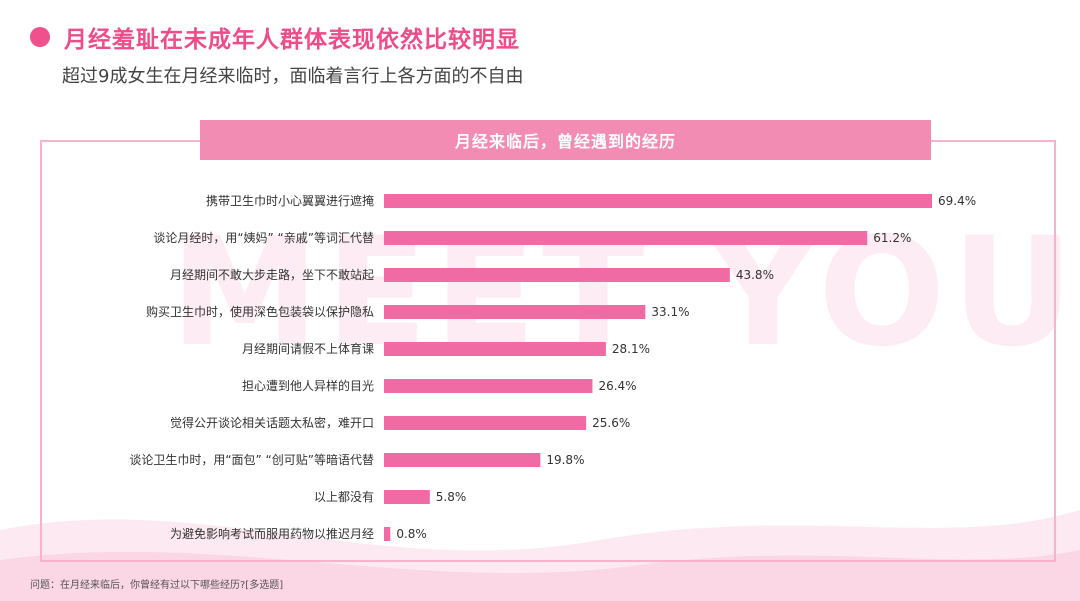 Image resolution: width=1080 pixels, height=601 pixels. What do you see at coordinates (251, 459) in the screenshot?
I see `category-label: 谈论卫生巾时，用“面包” “创可贴”等暗语代替` at bounding box center [251, 459].